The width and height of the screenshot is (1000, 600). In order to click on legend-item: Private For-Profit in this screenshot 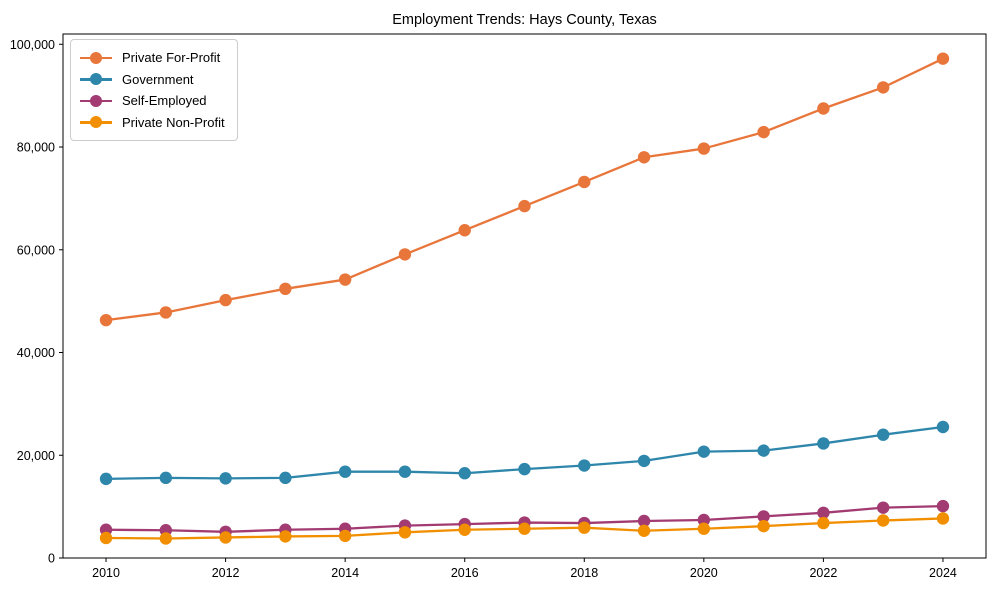, I will do `click(152, 58)`.